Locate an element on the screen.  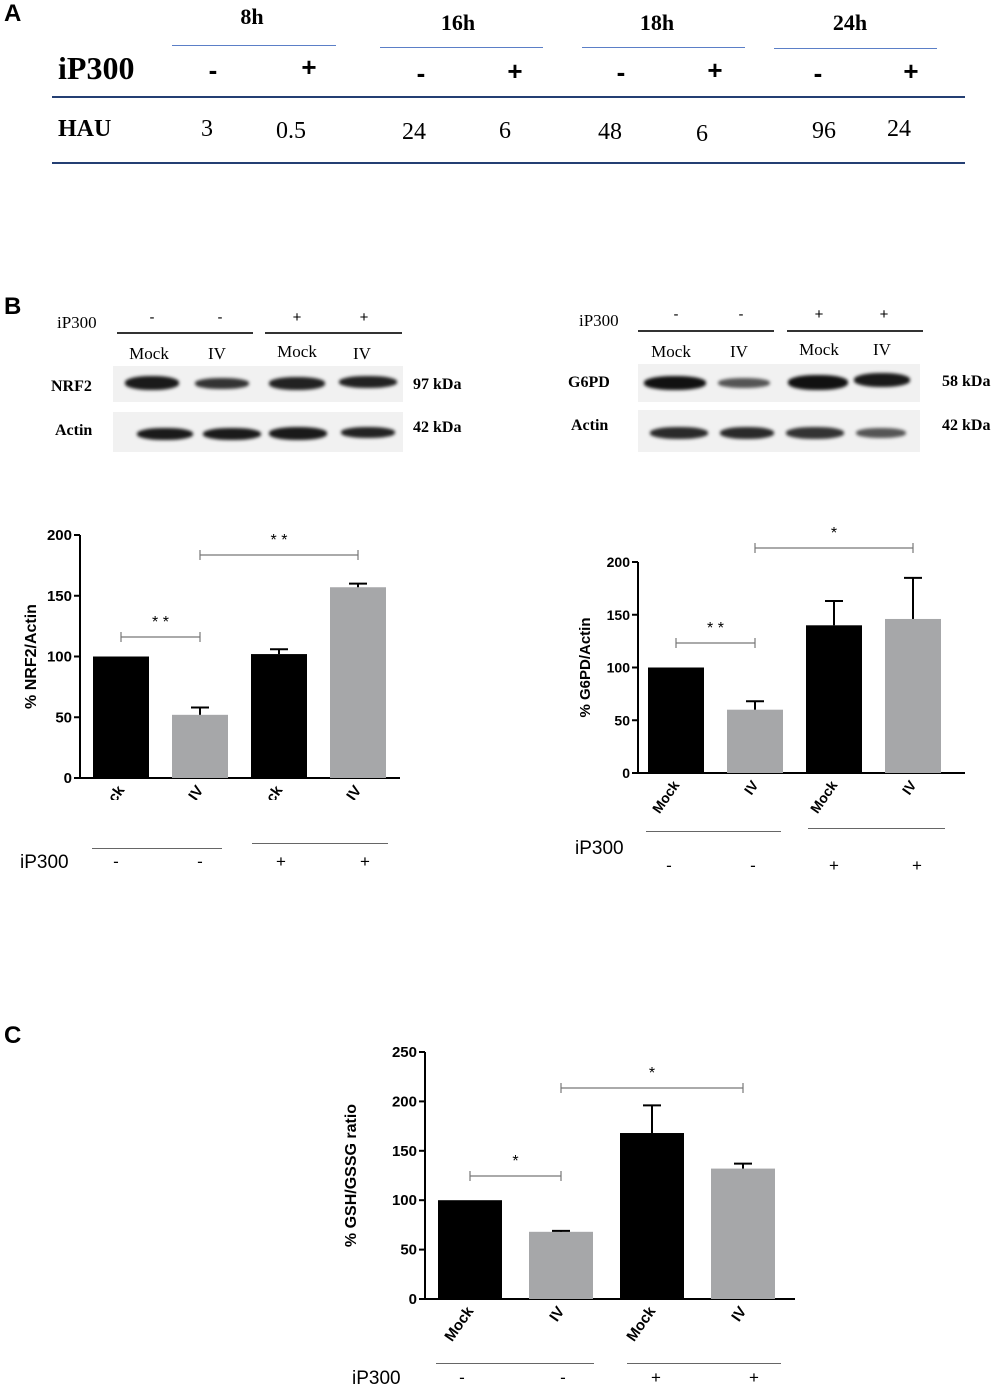
hau-value: 48 is located at coordinates (610, 132).